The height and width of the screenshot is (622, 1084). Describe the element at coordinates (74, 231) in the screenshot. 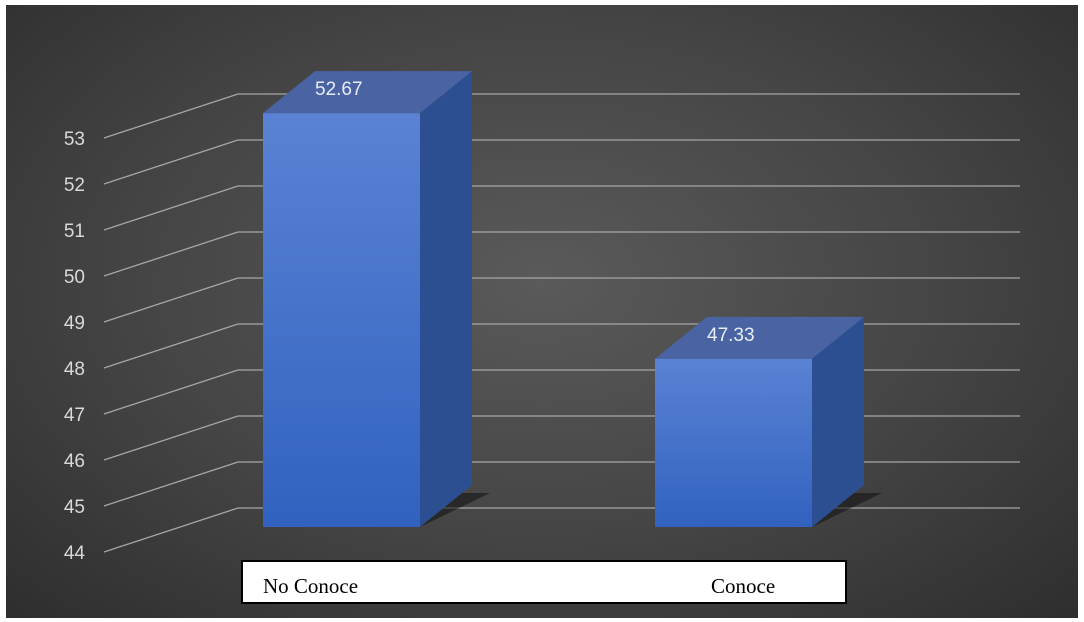

I see `y-tick-label: 51` at that location.